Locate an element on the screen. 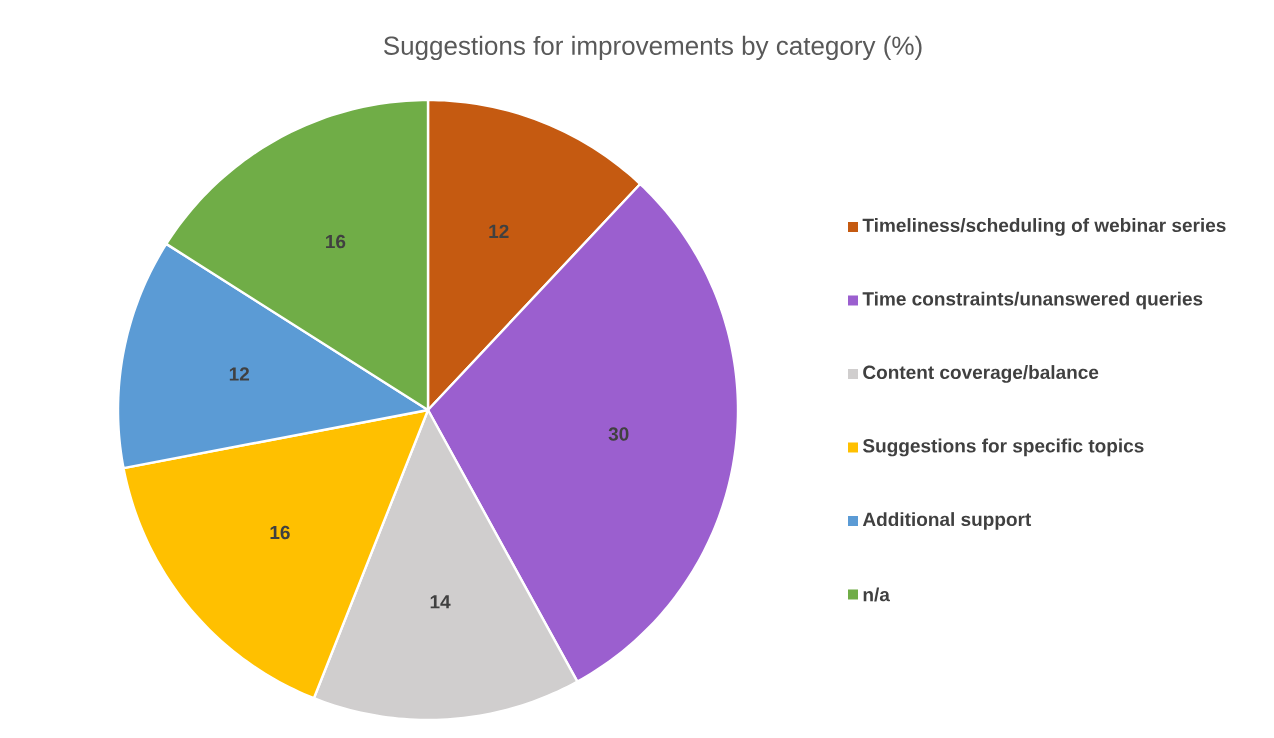  legend-label: n/a is located at coordinates (876, 594).